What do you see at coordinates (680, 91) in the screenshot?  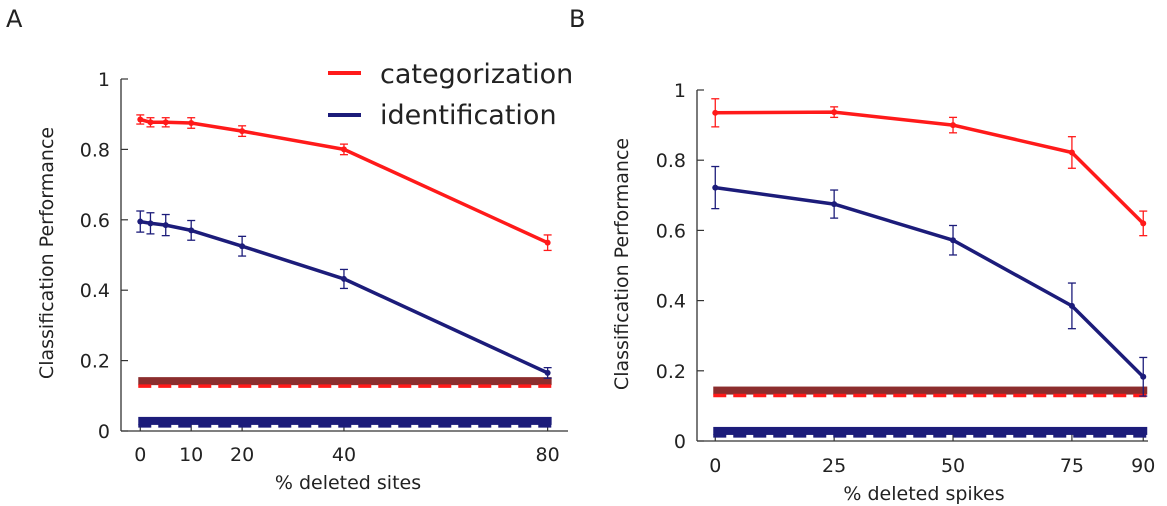 I see `y-tick-label-b: 1` at bounding box center [680, 91].